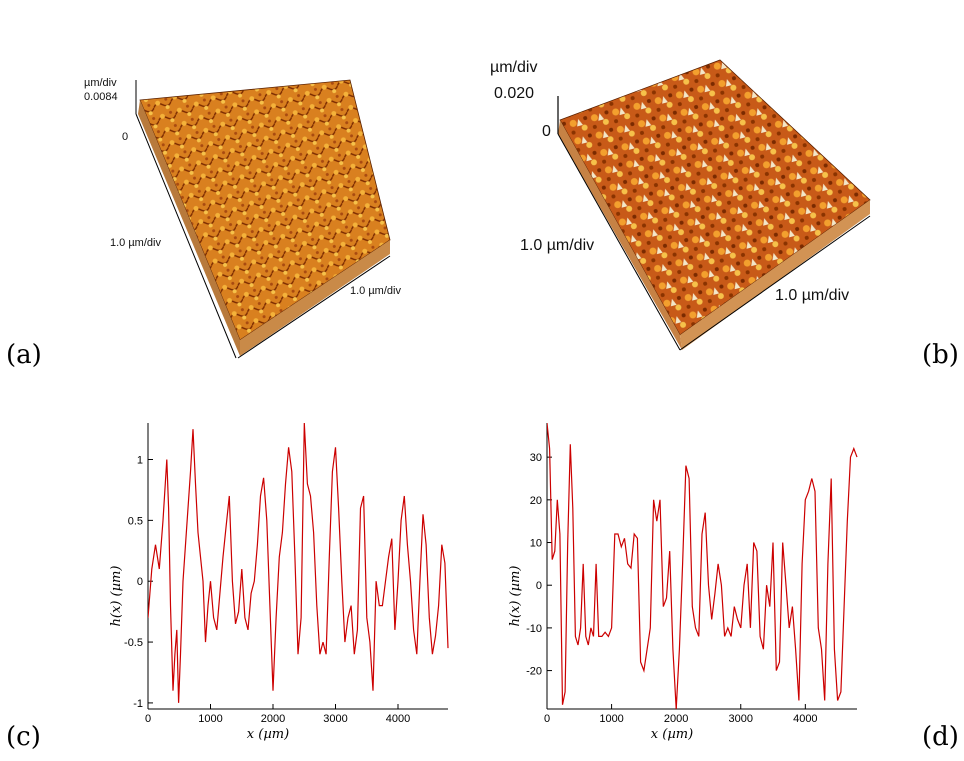  What do you see at coordinates (23, 737) in the screenshot?
I see `panel-label-c: (c)` at bounding box center [23, 737].